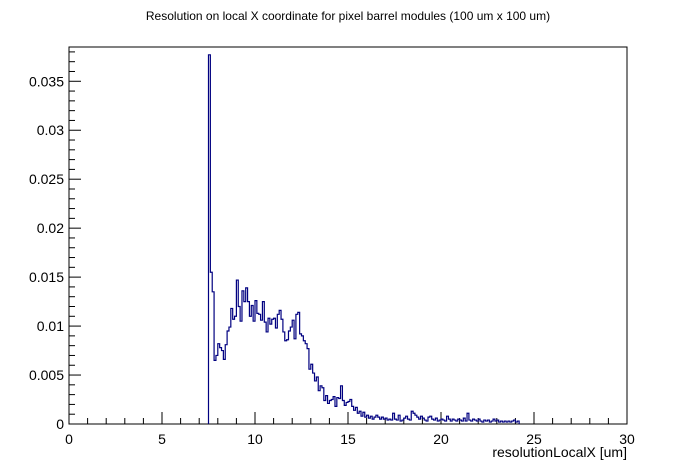 The image size is (696, 472). Describe the element at coordinates (46, 179) in the screenshot. I see `y-tick-label: 0.025` at that location.